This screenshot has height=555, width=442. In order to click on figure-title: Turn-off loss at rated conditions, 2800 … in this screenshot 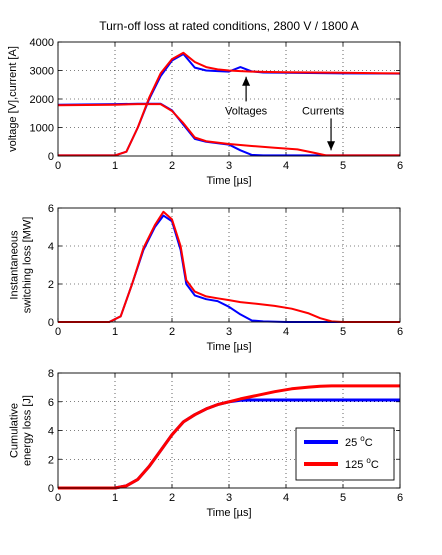, I will do `click(229, 26)`.